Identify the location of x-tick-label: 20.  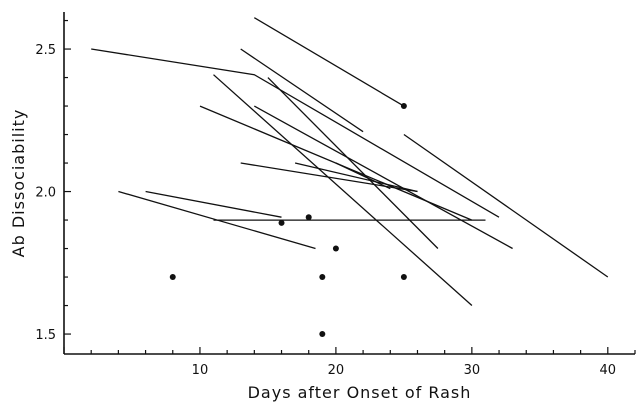
(336, 370).